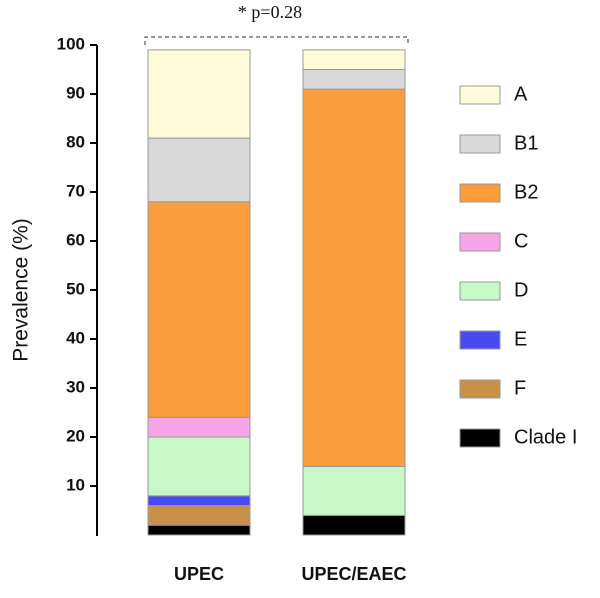 Image resolution: width=600 pixels, height=598 pixels. Describe the element at coordinates (545, 437) in the screenshot. I see `legend-label: Clade I` at that location.